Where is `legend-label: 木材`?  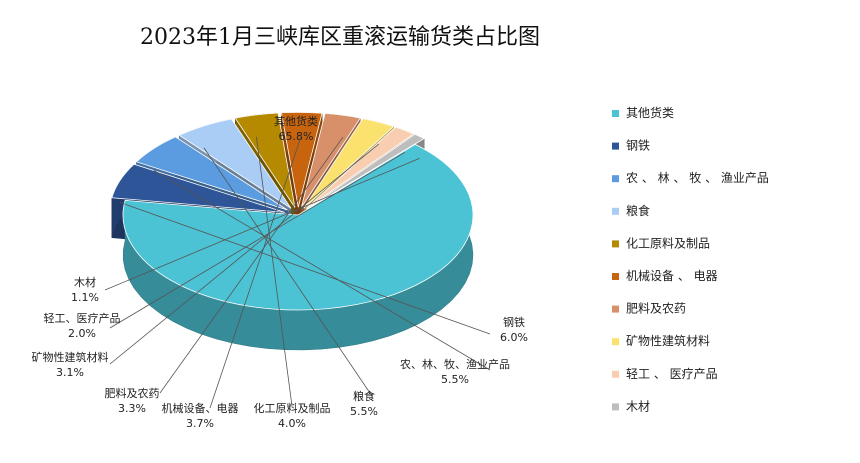 legend-label: 木材 is located at coordinates (638, 406).